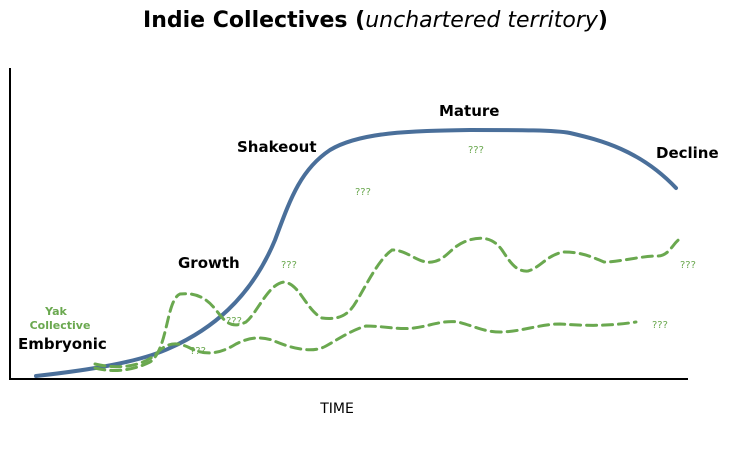 The image size is (751, 449). What do you see at coordinates (469, 111) in the screenshot?
I see `stage-mature-label: Mature` at bounding box center [469, 111].